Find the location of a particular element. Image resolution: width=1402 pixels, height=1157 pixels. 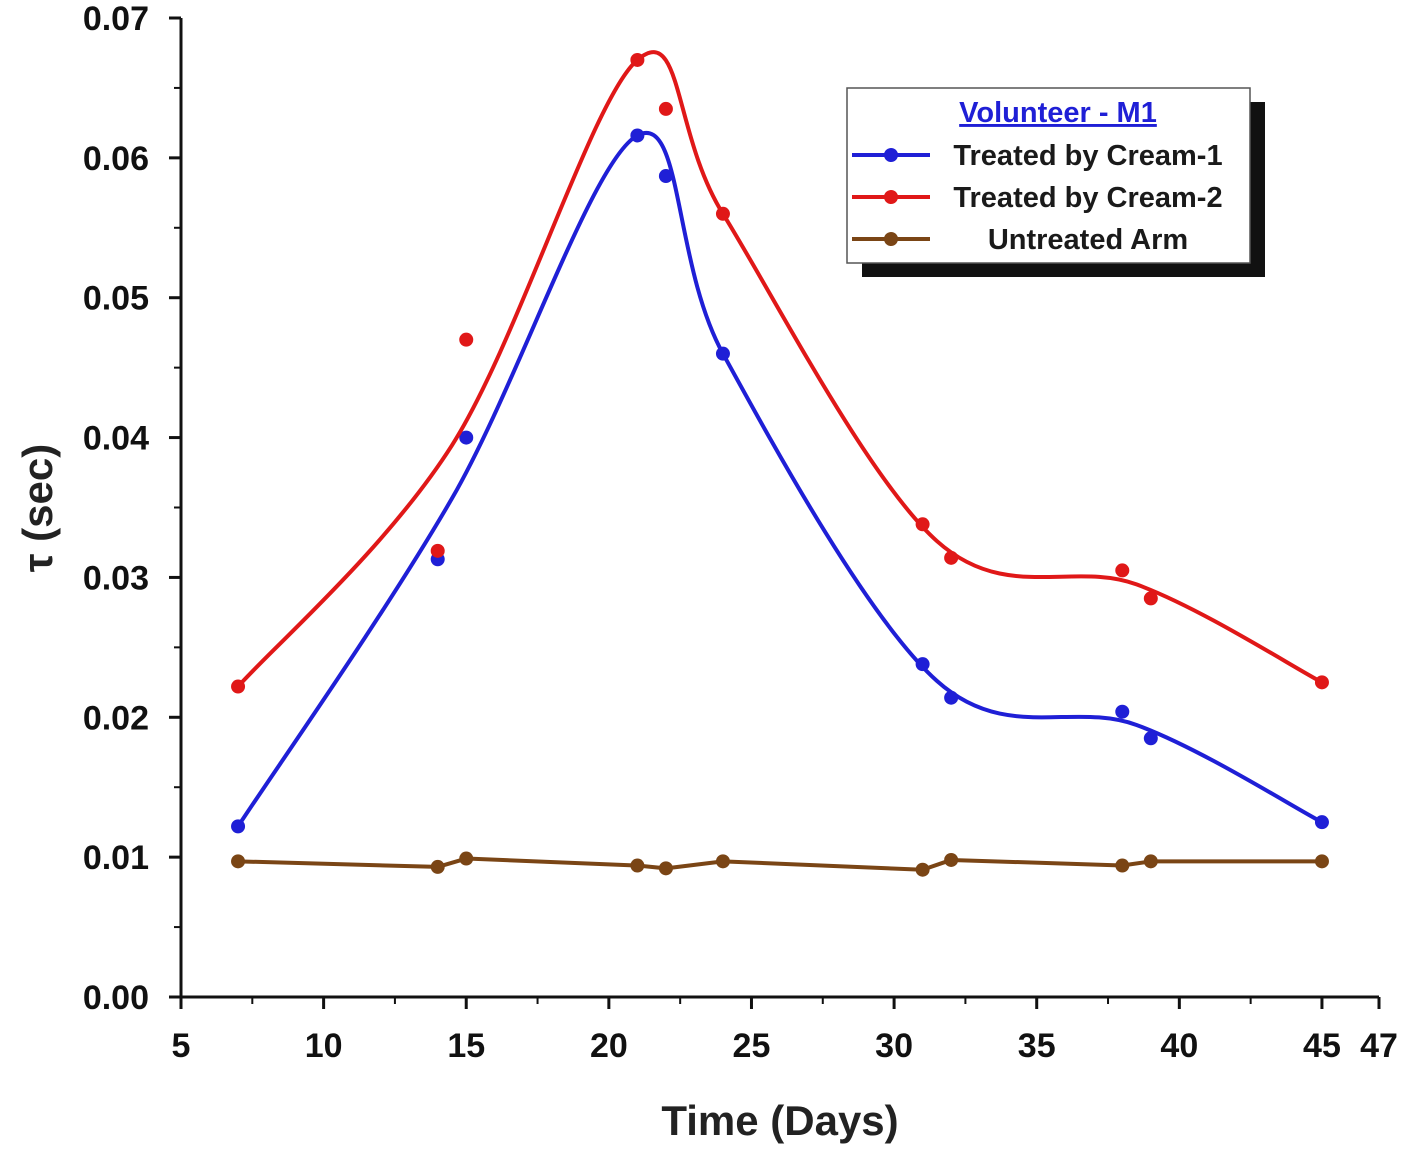

legend-label: Untreated Arm is located at coordinates (1088, 240).